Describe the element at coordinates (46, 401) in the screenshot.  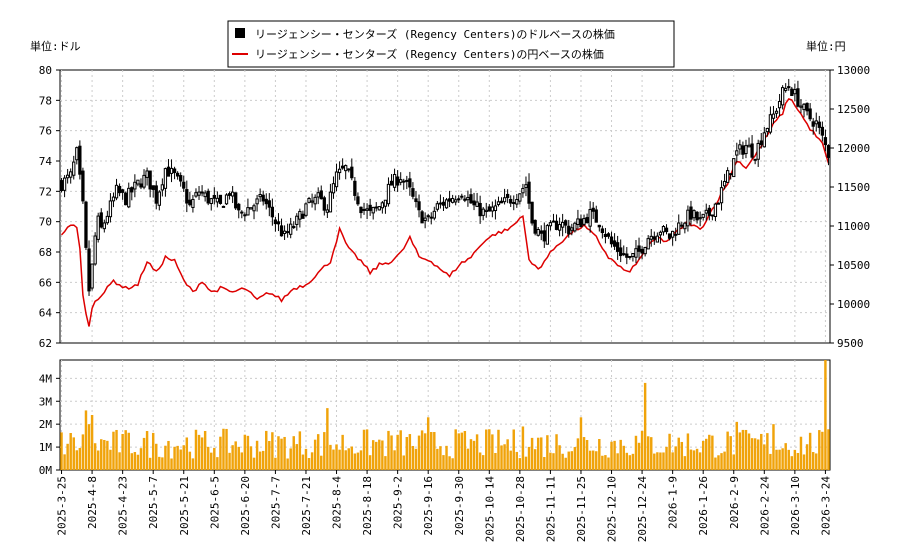
I see `volume-tick-label: 3M` at that location.